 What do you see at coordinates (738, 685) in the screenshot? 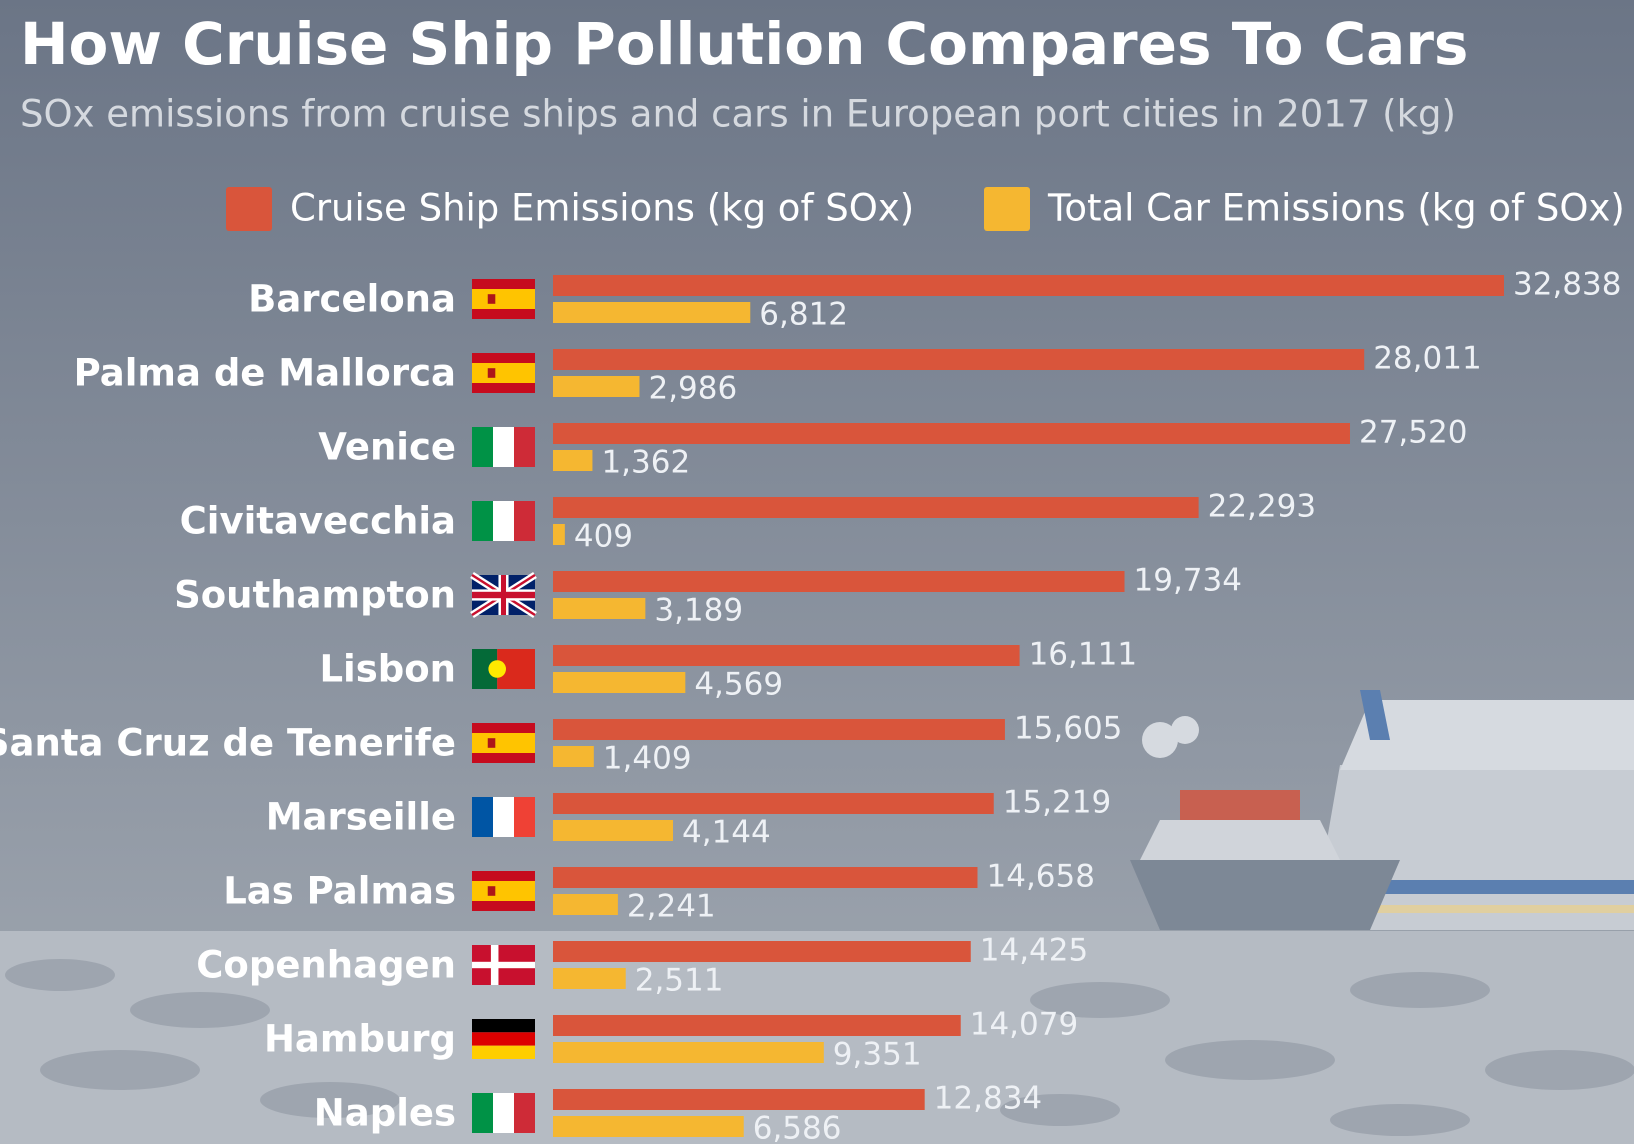
I see `value-label: 4,569` at bounding box center [738, 685].